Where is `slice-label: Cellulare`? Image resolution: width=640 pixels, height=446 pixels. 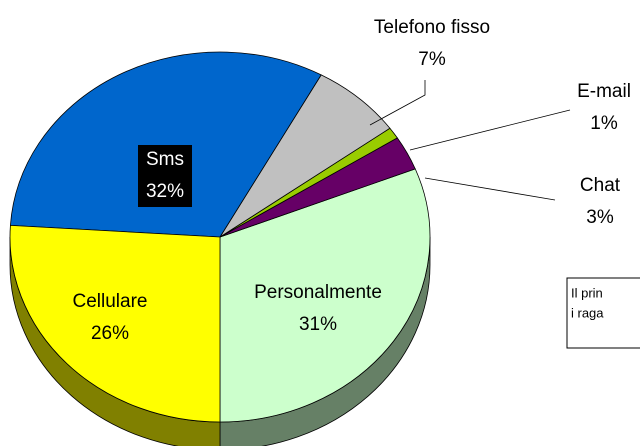 slice-label: Cellulare is located at coordinates (110, 301).